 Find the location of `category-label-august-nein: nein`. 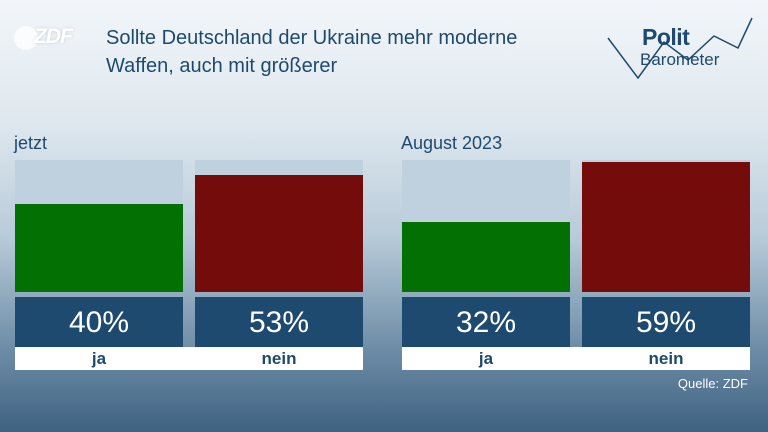

category-label-august-nein: nein is located at coordinates (666, 358).